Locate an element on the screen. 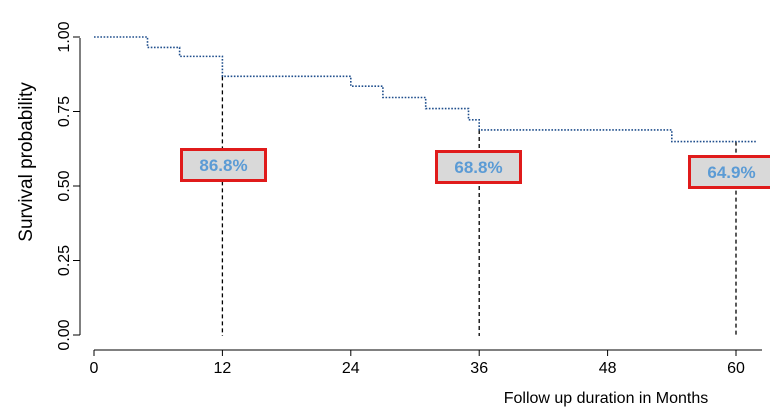  y-tick-label: 1.00 is located at coordinates (64, 36).